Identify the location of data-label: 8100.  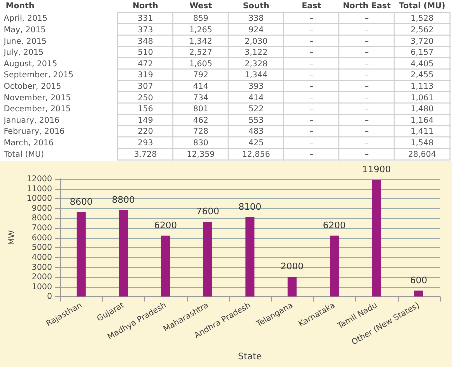
(250, 207).